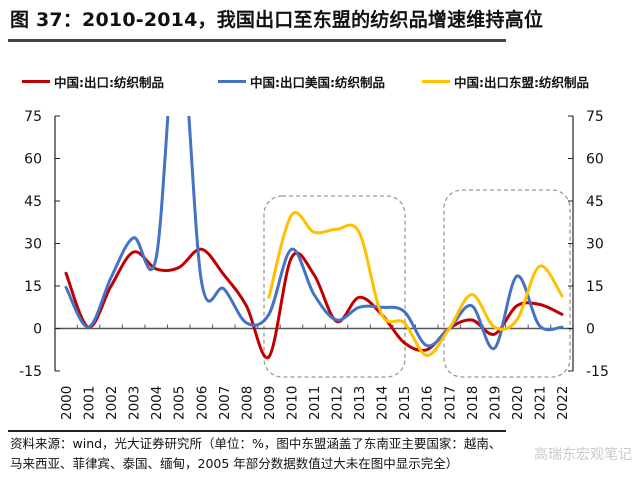 The width and height of the screenshot is (640, 480). Describe the element at coordinates (521, 82) in the screenshot. I see `legend-label: 中国:出口东盟:纺织制品` at that location.